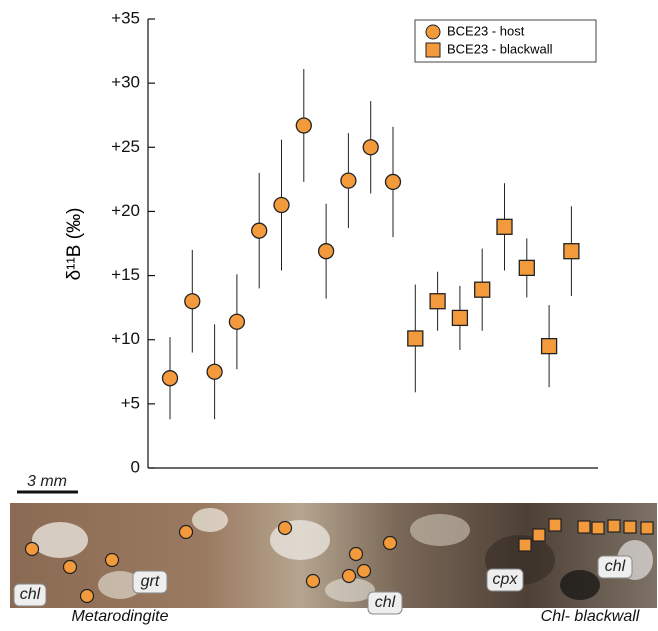 This screenshot has width=658, height=631. Describe the element at coordinates (486, 30) in the screenshot. I see `legend-label: BCE23 - host` at that location.